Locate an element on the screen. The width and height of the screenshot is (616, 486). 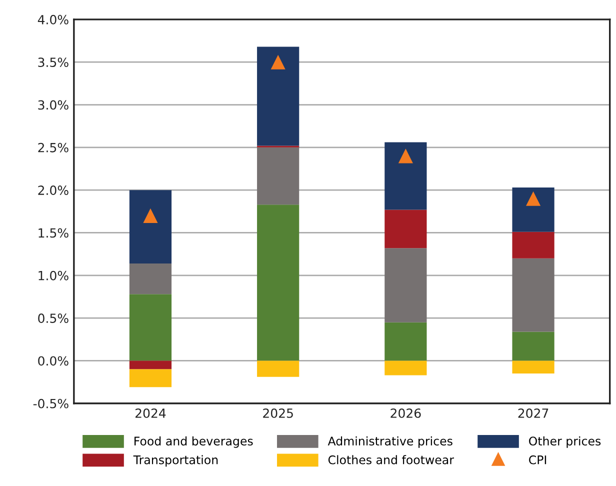
x-tick-label: 2025 is located at coordinates (278, 413).